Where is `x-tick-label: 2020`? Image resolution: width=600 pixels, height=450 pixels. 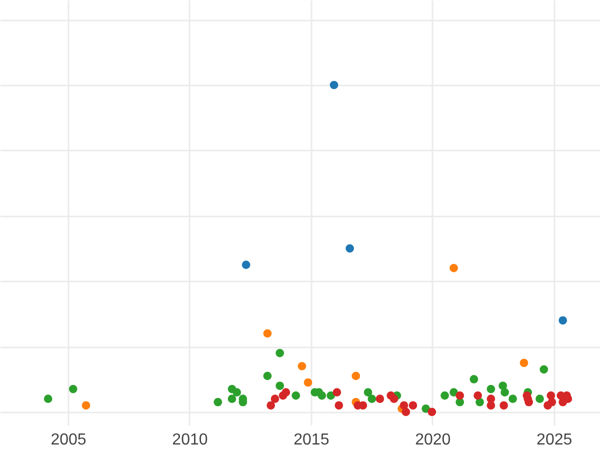
x-tick-label: 2020 is located at coordinates (433, 440).